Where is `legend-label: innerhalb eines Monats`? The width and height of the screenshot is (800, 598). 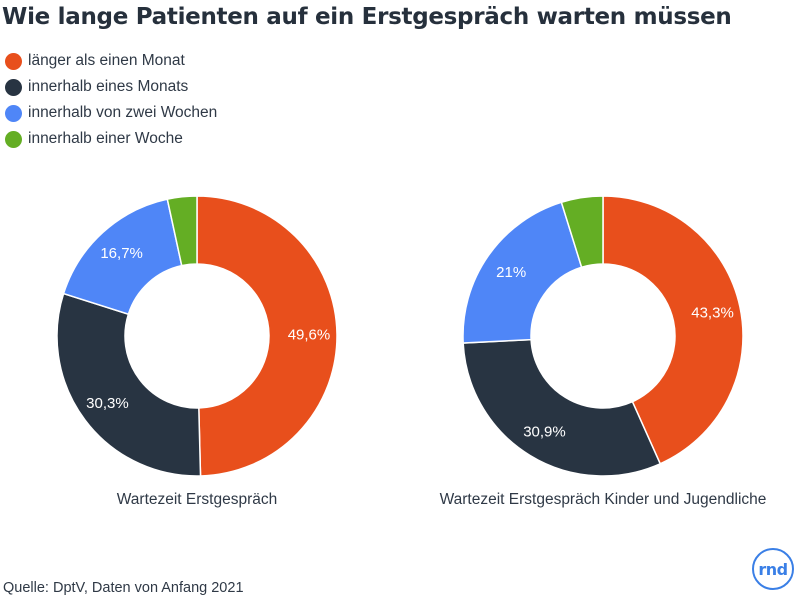
legend-label: innerhalb eines Monats is located at coordinates (108, 86).